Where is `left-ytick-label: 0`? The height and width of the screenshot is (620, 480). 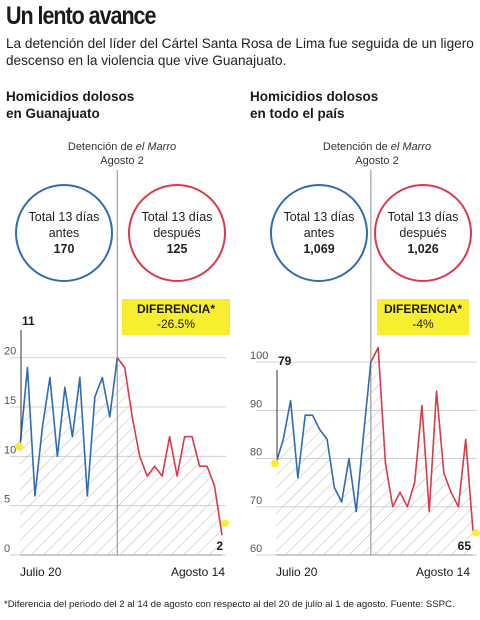
left-ytick-label: 0 is located at coordinates (7, 549).